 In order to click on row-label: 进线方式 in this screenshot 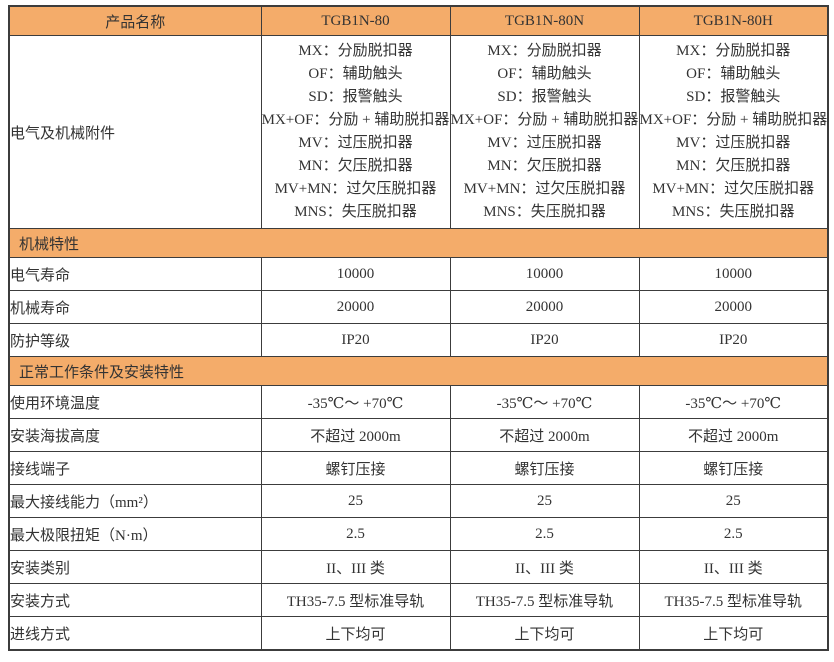, I will do `click(135, 633)`.